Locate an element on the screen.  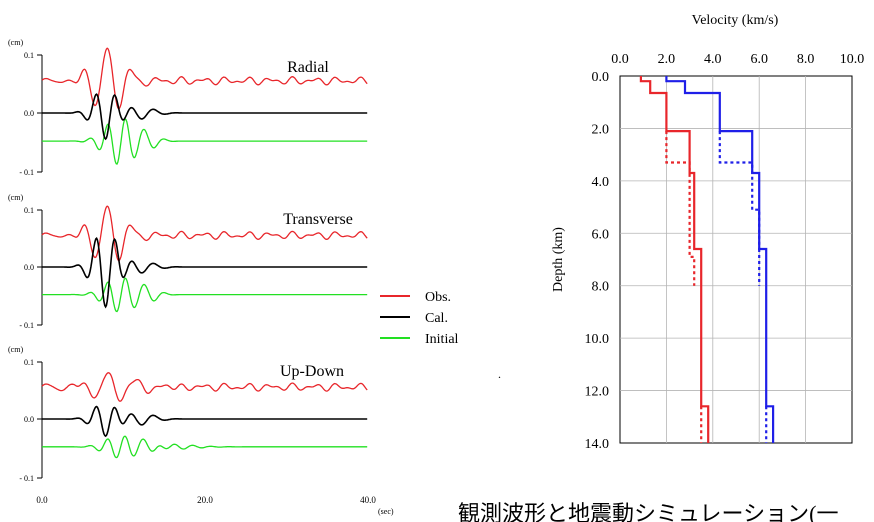
x-tick-label: 2.0 is located at coordinates (667, 59).